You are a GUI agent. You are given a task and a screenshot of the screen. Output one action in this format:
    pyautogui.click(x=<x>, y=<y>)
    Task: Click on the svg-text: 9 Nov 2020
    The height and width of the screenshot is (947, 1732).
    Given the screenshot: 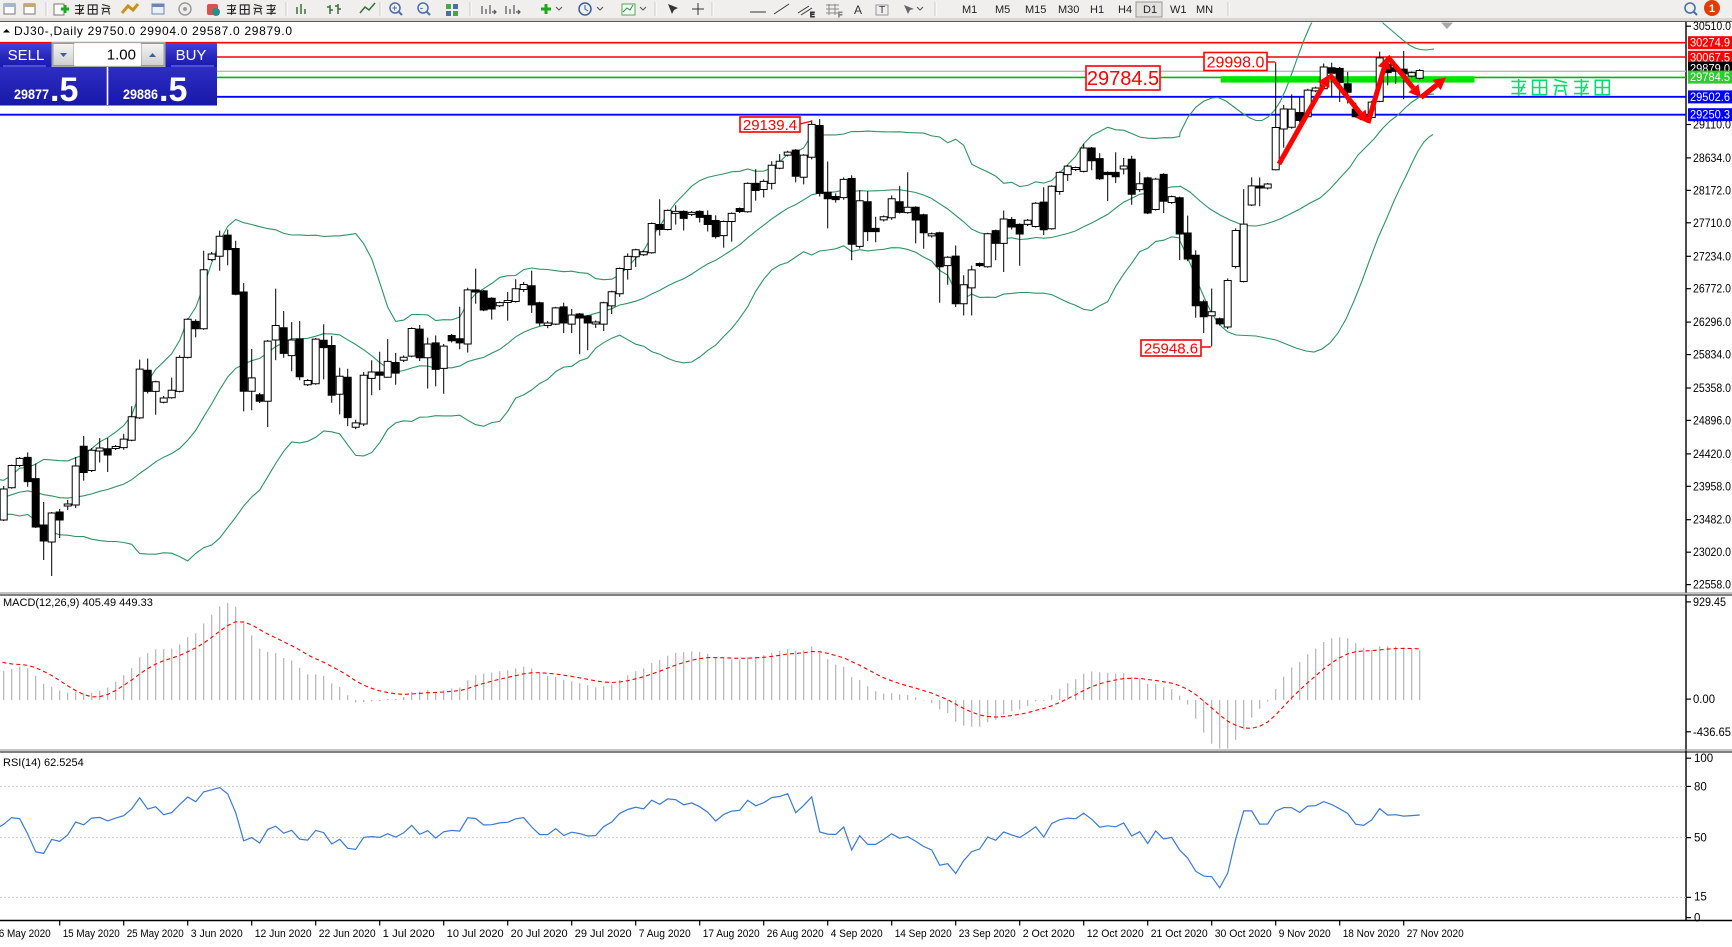 What is the action you would take?
    pyautogui.click(x=1305, y=934)
    